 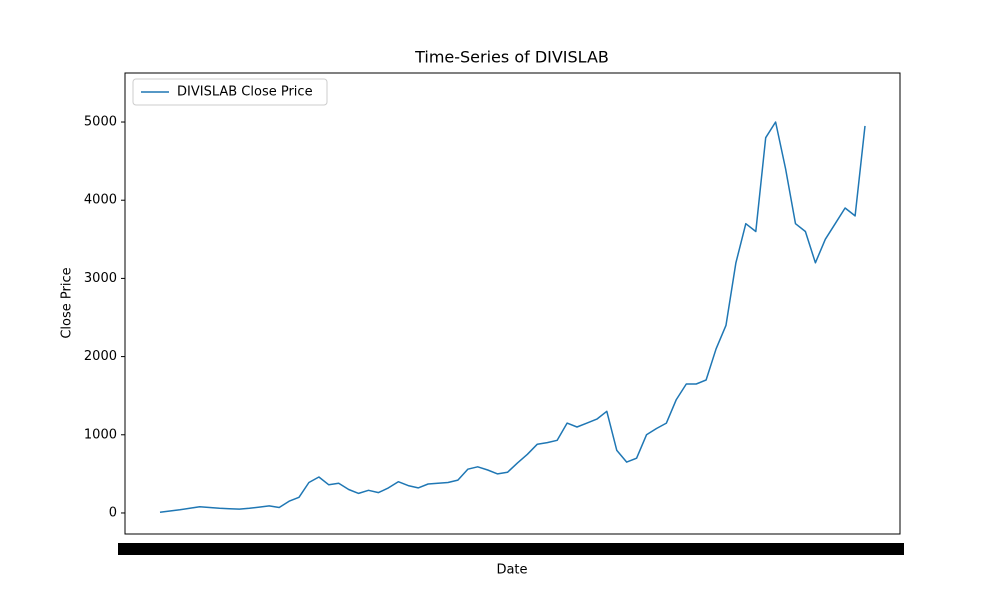 What do you see at coordinates (100, 356) in the screenshot?
I see `y-tick-label: 2000` at bounding box center [100, 356].